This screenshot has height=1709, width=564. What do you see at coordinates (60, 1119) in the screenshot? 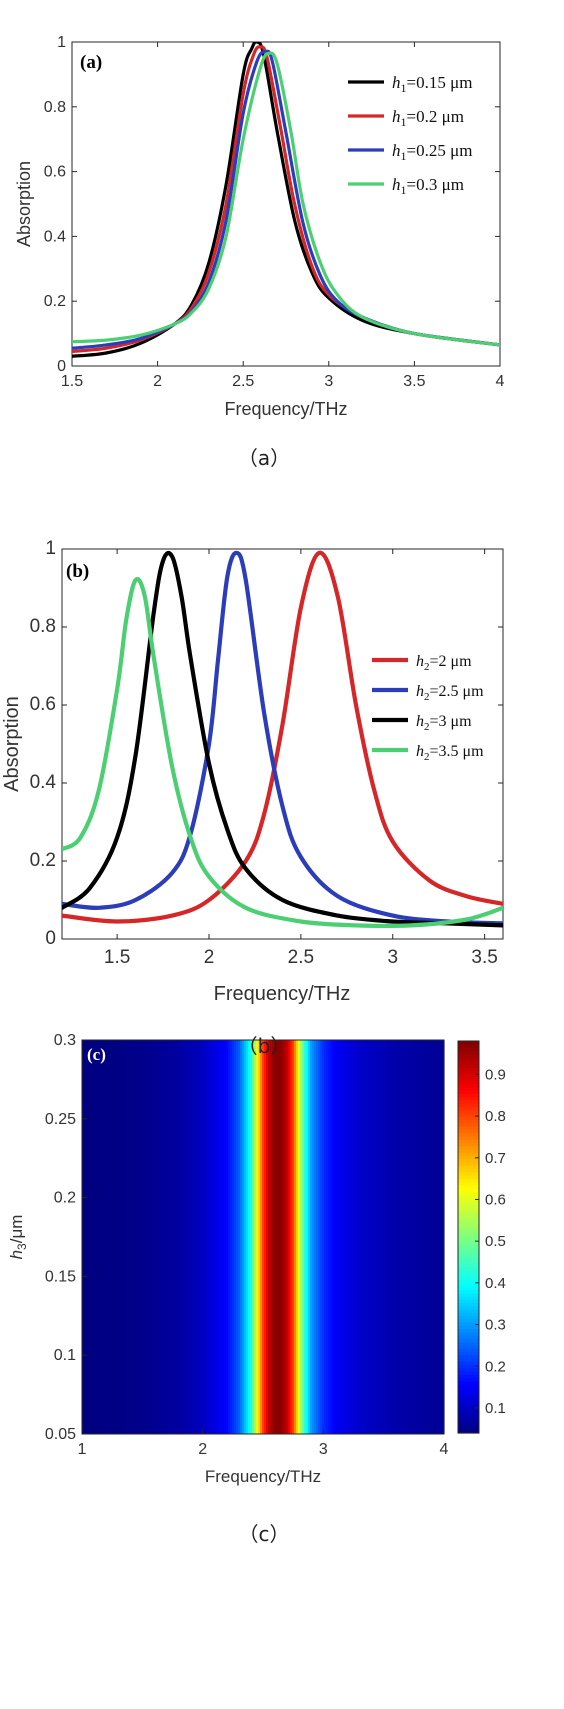
I see `panel-c-y-tick-label: 0.25` at bounding box center [60, 1119].